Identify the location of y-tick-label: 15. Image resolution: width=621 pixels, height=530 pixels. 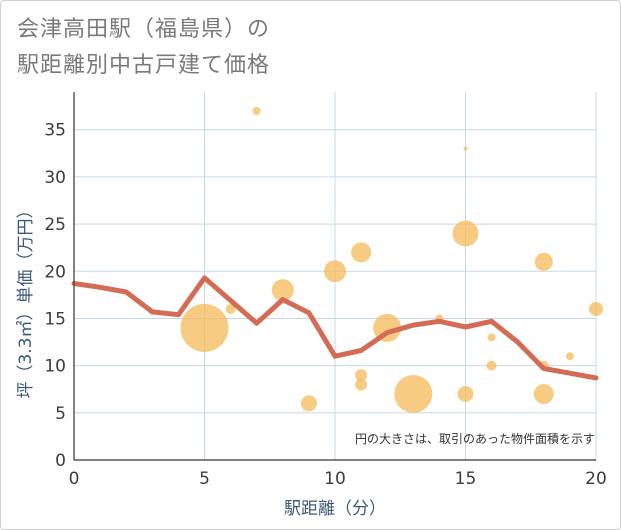
(55, 319).